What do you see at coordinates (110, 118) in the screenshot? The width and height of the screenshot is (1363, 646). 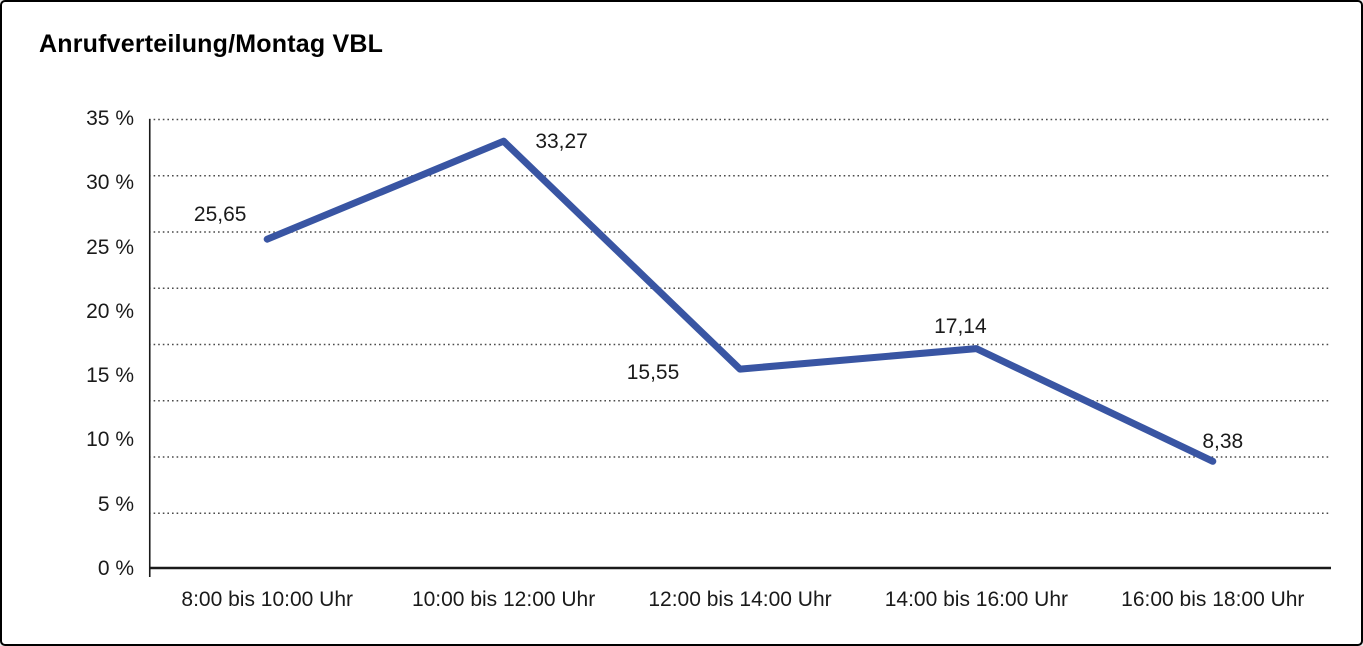 I see `y-tick-label: 35 %` at bounding box center [110, 118].